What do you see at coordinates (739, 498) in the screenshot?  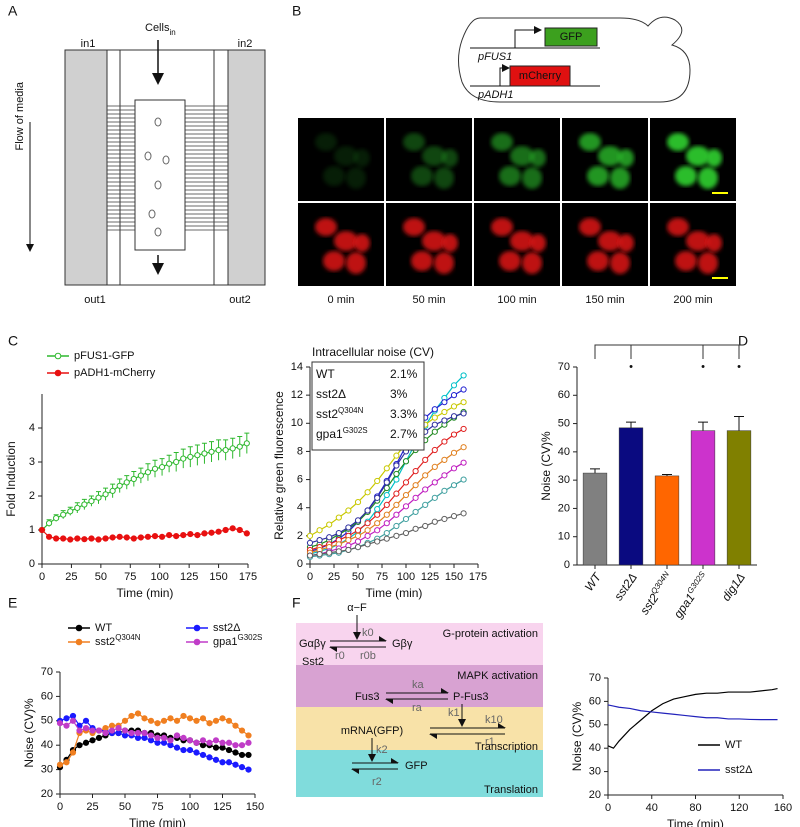 I see `bar` at bounding box center [739, 498].